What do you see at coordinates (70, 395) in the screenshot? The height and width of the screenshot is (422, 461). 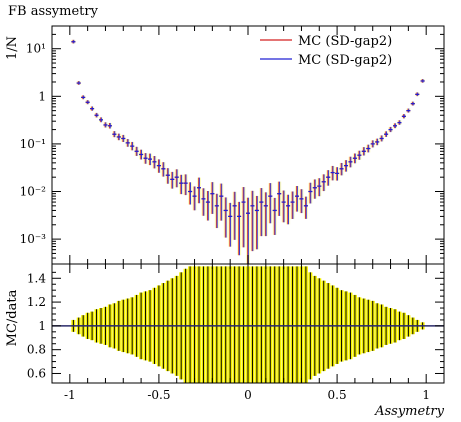 I see `x-tick-label: -1` at bounding box center [70, 395].